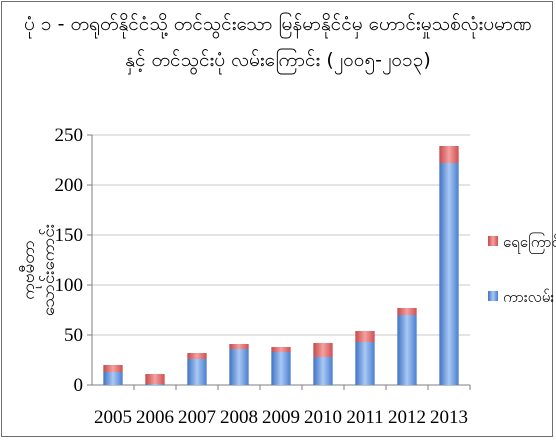  I want to click on y-tick-label: 150, so click(69, 235).